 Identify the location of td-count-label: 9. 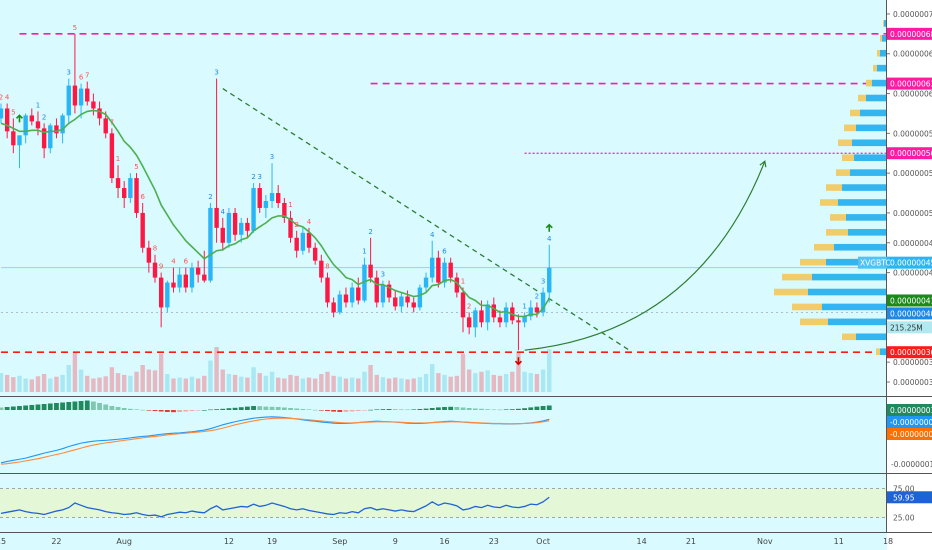
(161, 267).